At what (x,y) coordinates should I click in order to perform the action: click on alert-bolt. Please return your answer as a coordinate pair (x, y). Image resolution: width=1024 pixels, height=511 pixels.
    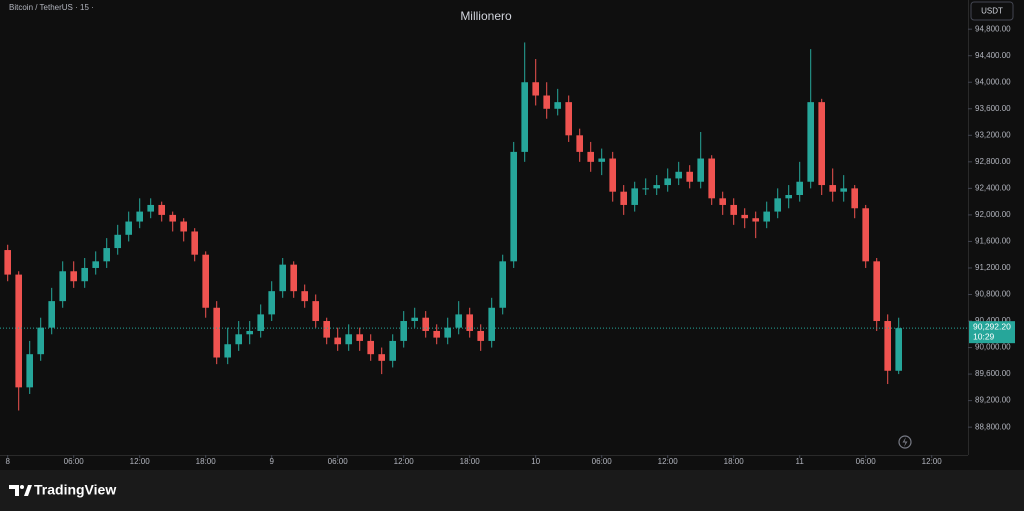
    Looking at the image, I should click on (905, 442).